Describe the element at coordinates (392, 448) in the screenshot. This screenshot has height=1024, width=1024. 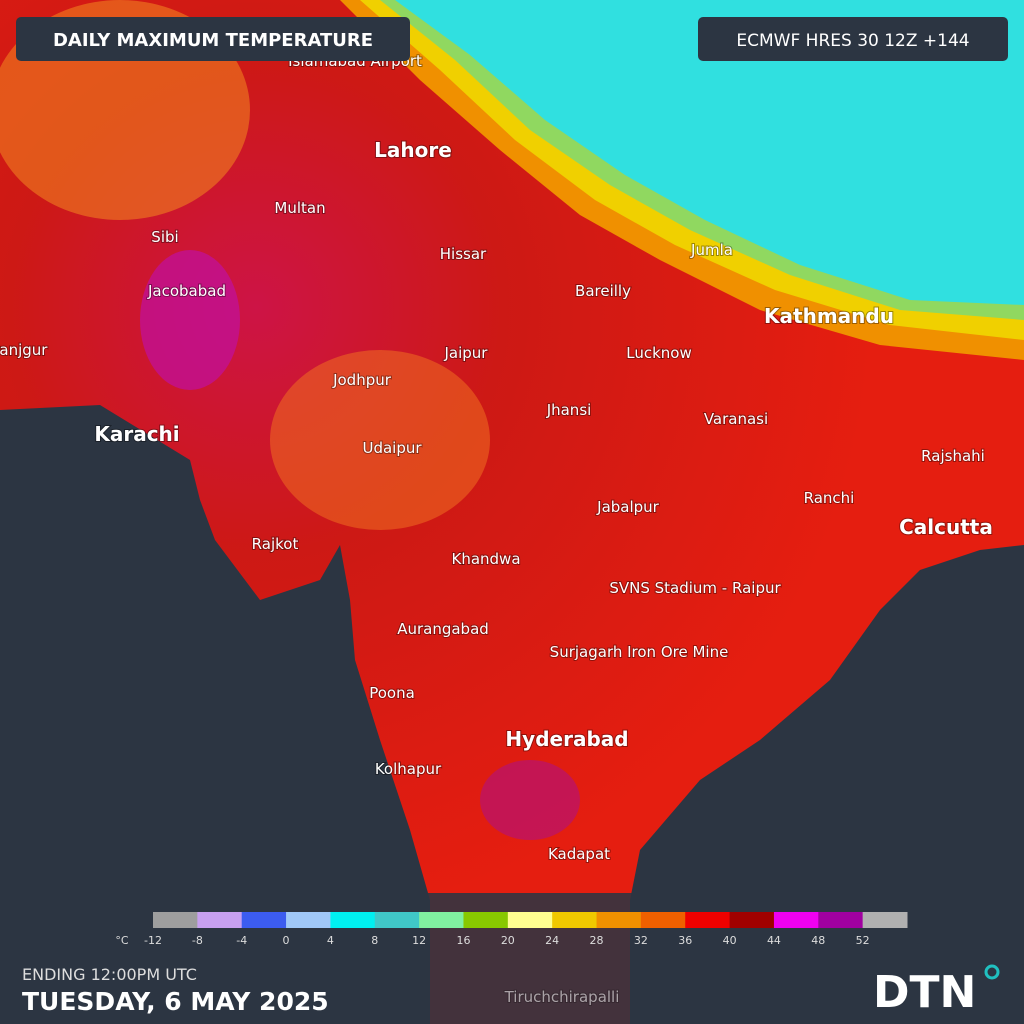
I see `city-label: Udaipur` at that location.